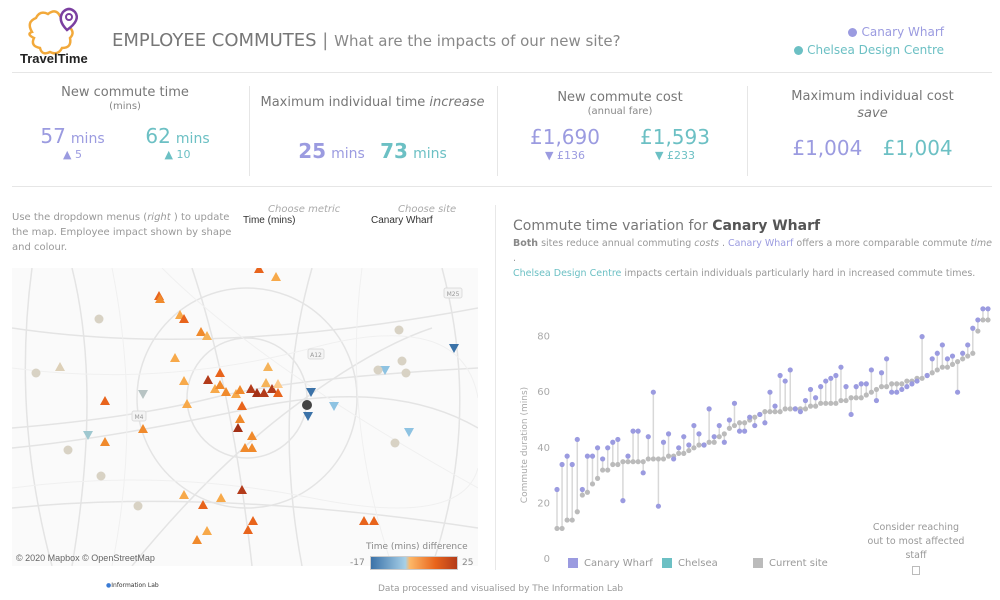 Image resolution: width=1000 pixels, height=600 pixels. Describe the element at coordinates (307, 405) in the screenshot. I see `new-site-marker` at that location.